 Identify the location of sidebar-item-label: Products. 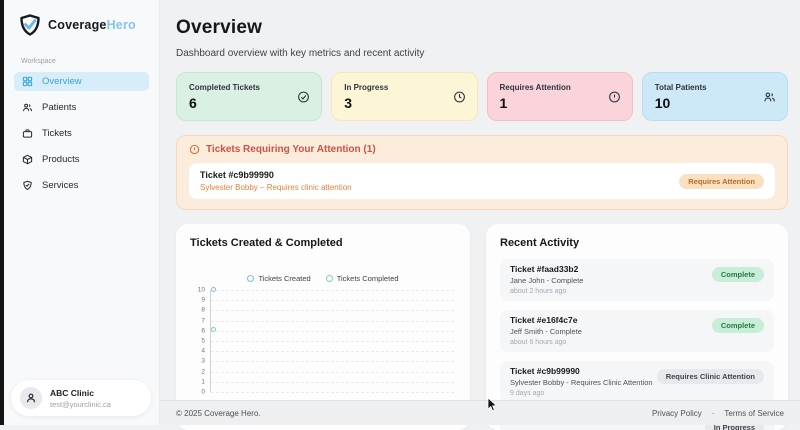
(61, 159).